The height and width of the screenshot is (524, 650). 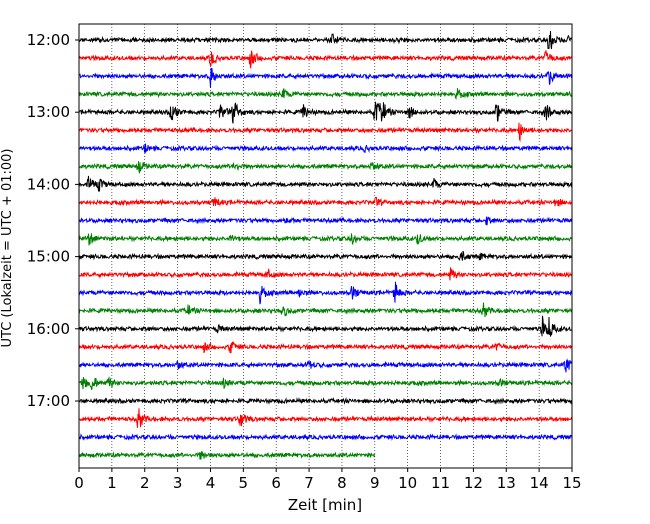 What do you see at coordinates (407, 483) in the screenshot?
I see `x-tick-label: 10` at bounding box center [407, 483].